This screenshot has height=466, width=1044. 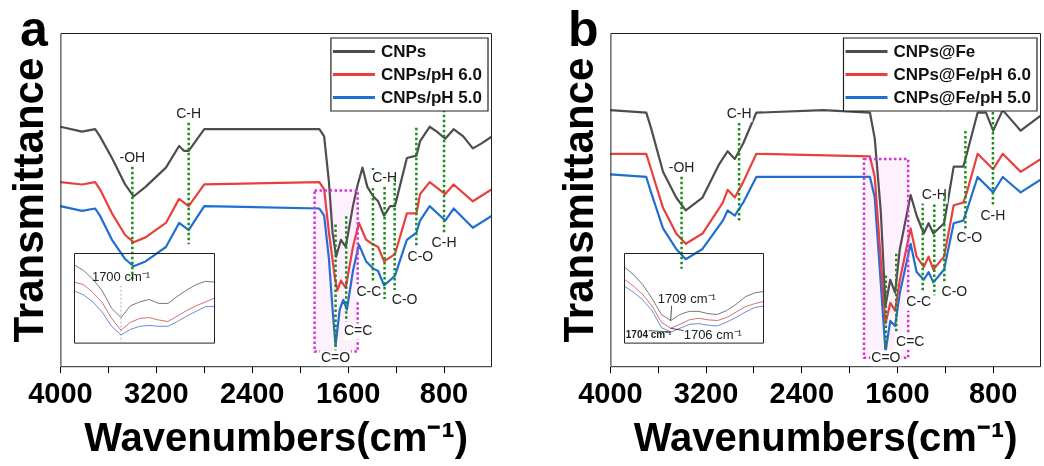 What do you see at coordinates (403, 52) in the screenshot?
I see `legend-label: CNPs` at bounding box center [403, 52].